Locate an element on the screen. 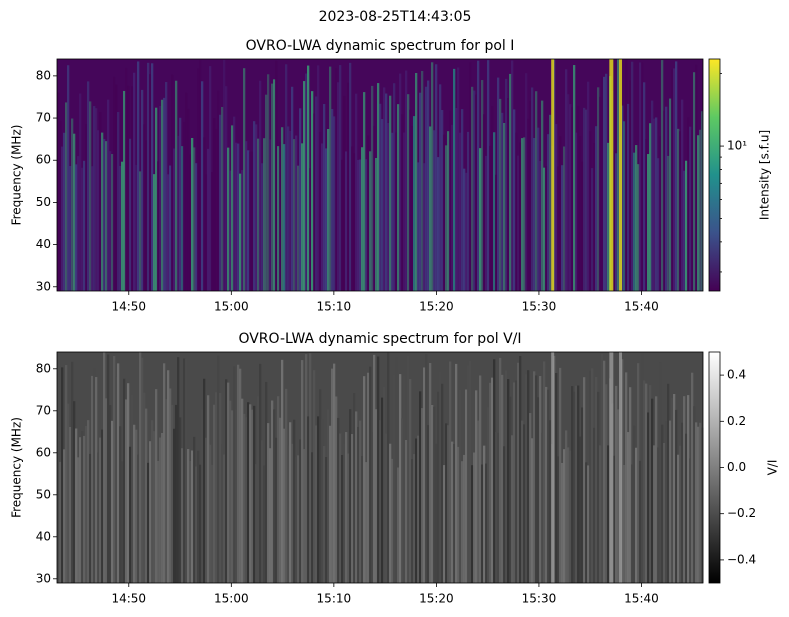 This screenshot has width=789, height=617. colorbar-tick-label: −0.2 is located at coordinates (741, 513).